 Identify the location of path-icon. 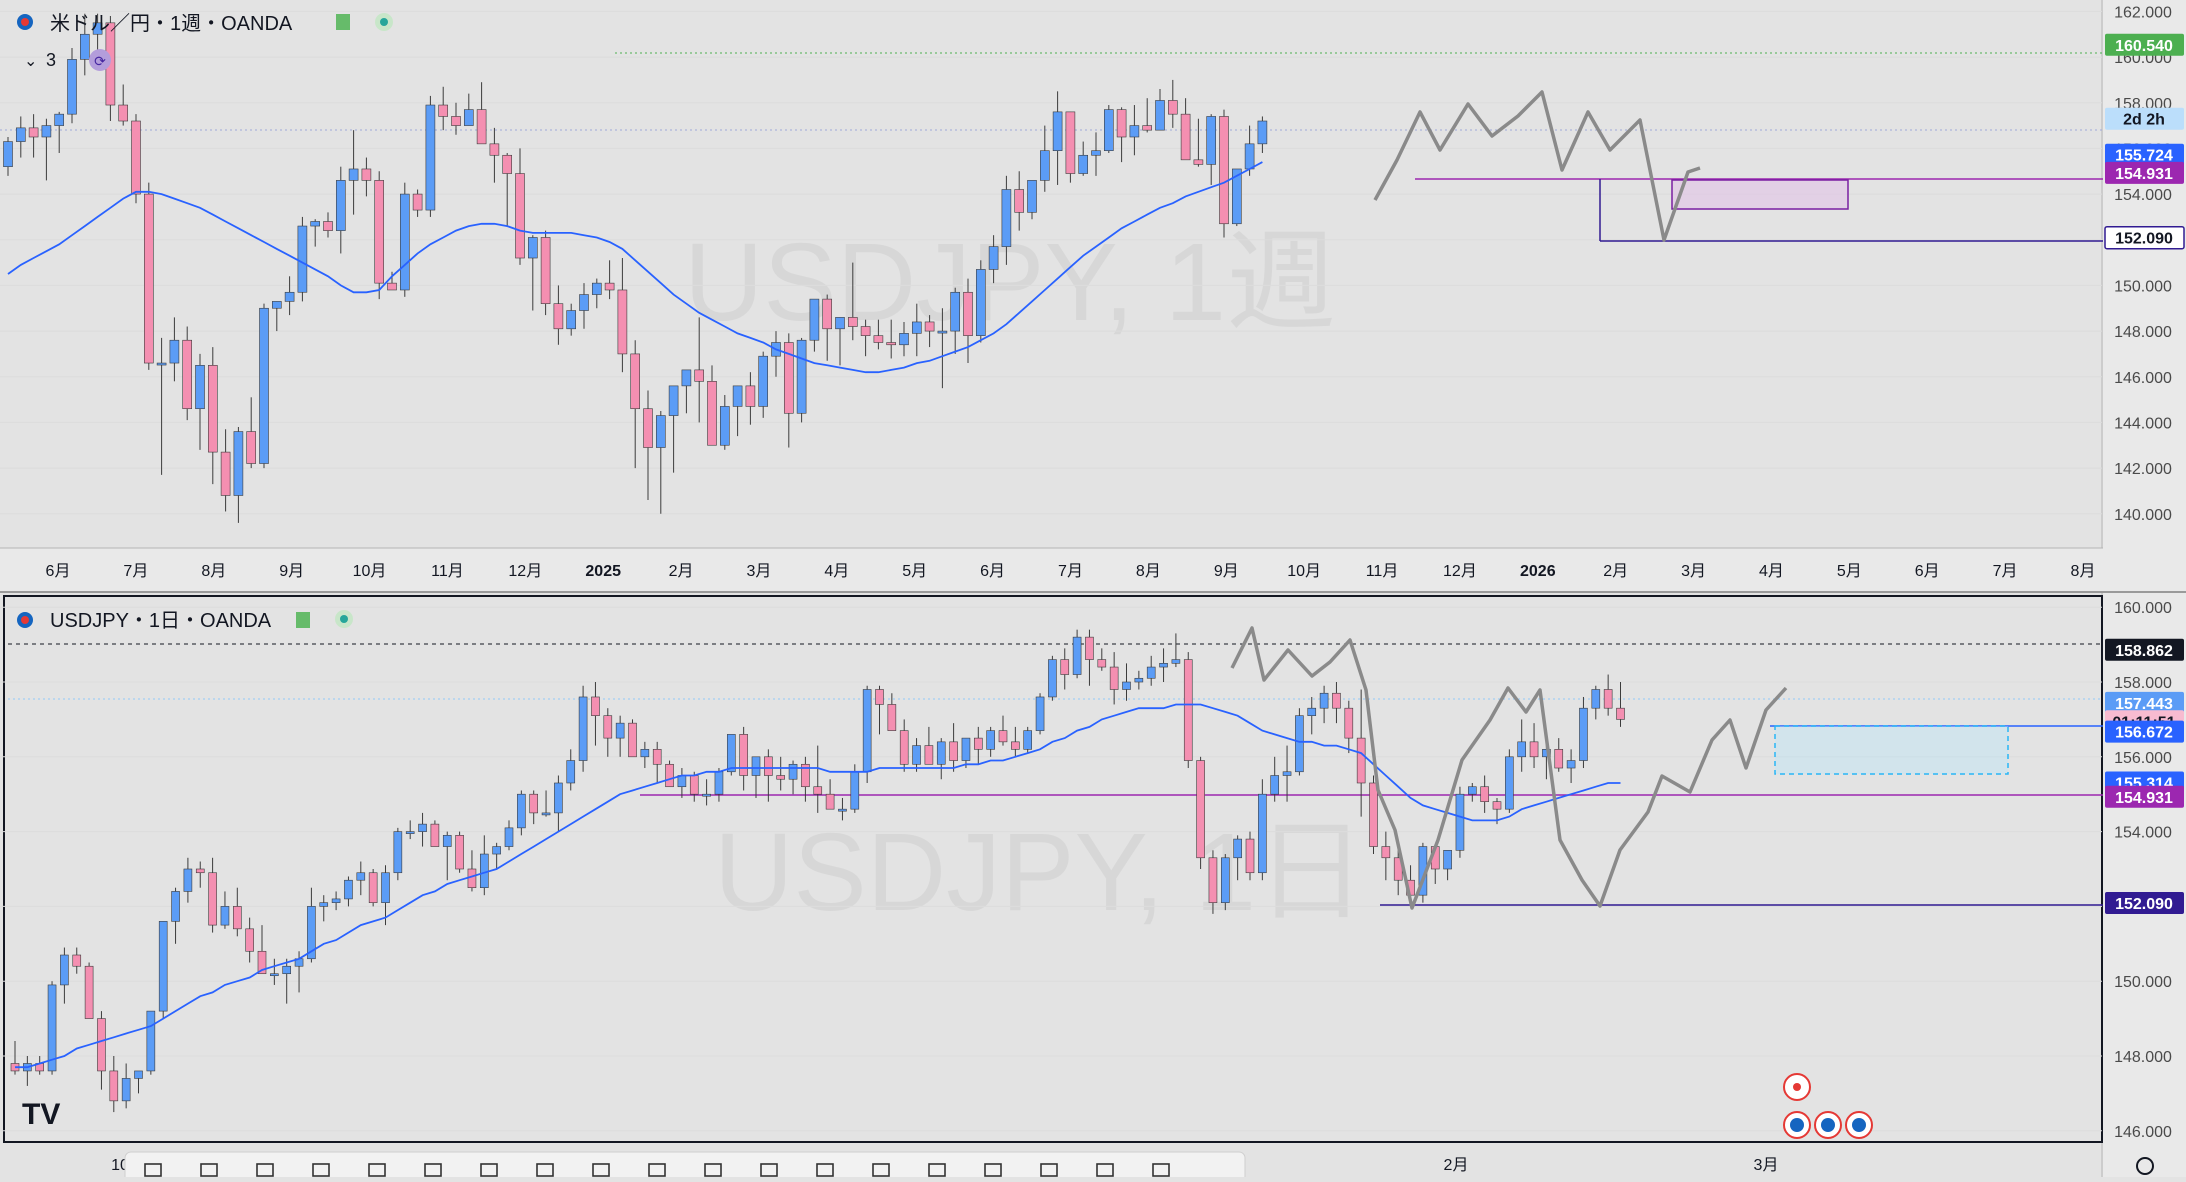
(601, 1170).